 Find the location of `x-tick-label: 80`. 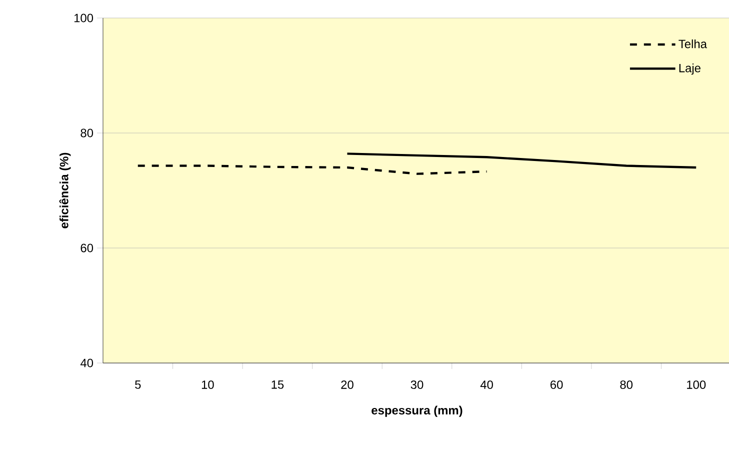

x-tick-label: 80 is located at coordinates (626, 384).